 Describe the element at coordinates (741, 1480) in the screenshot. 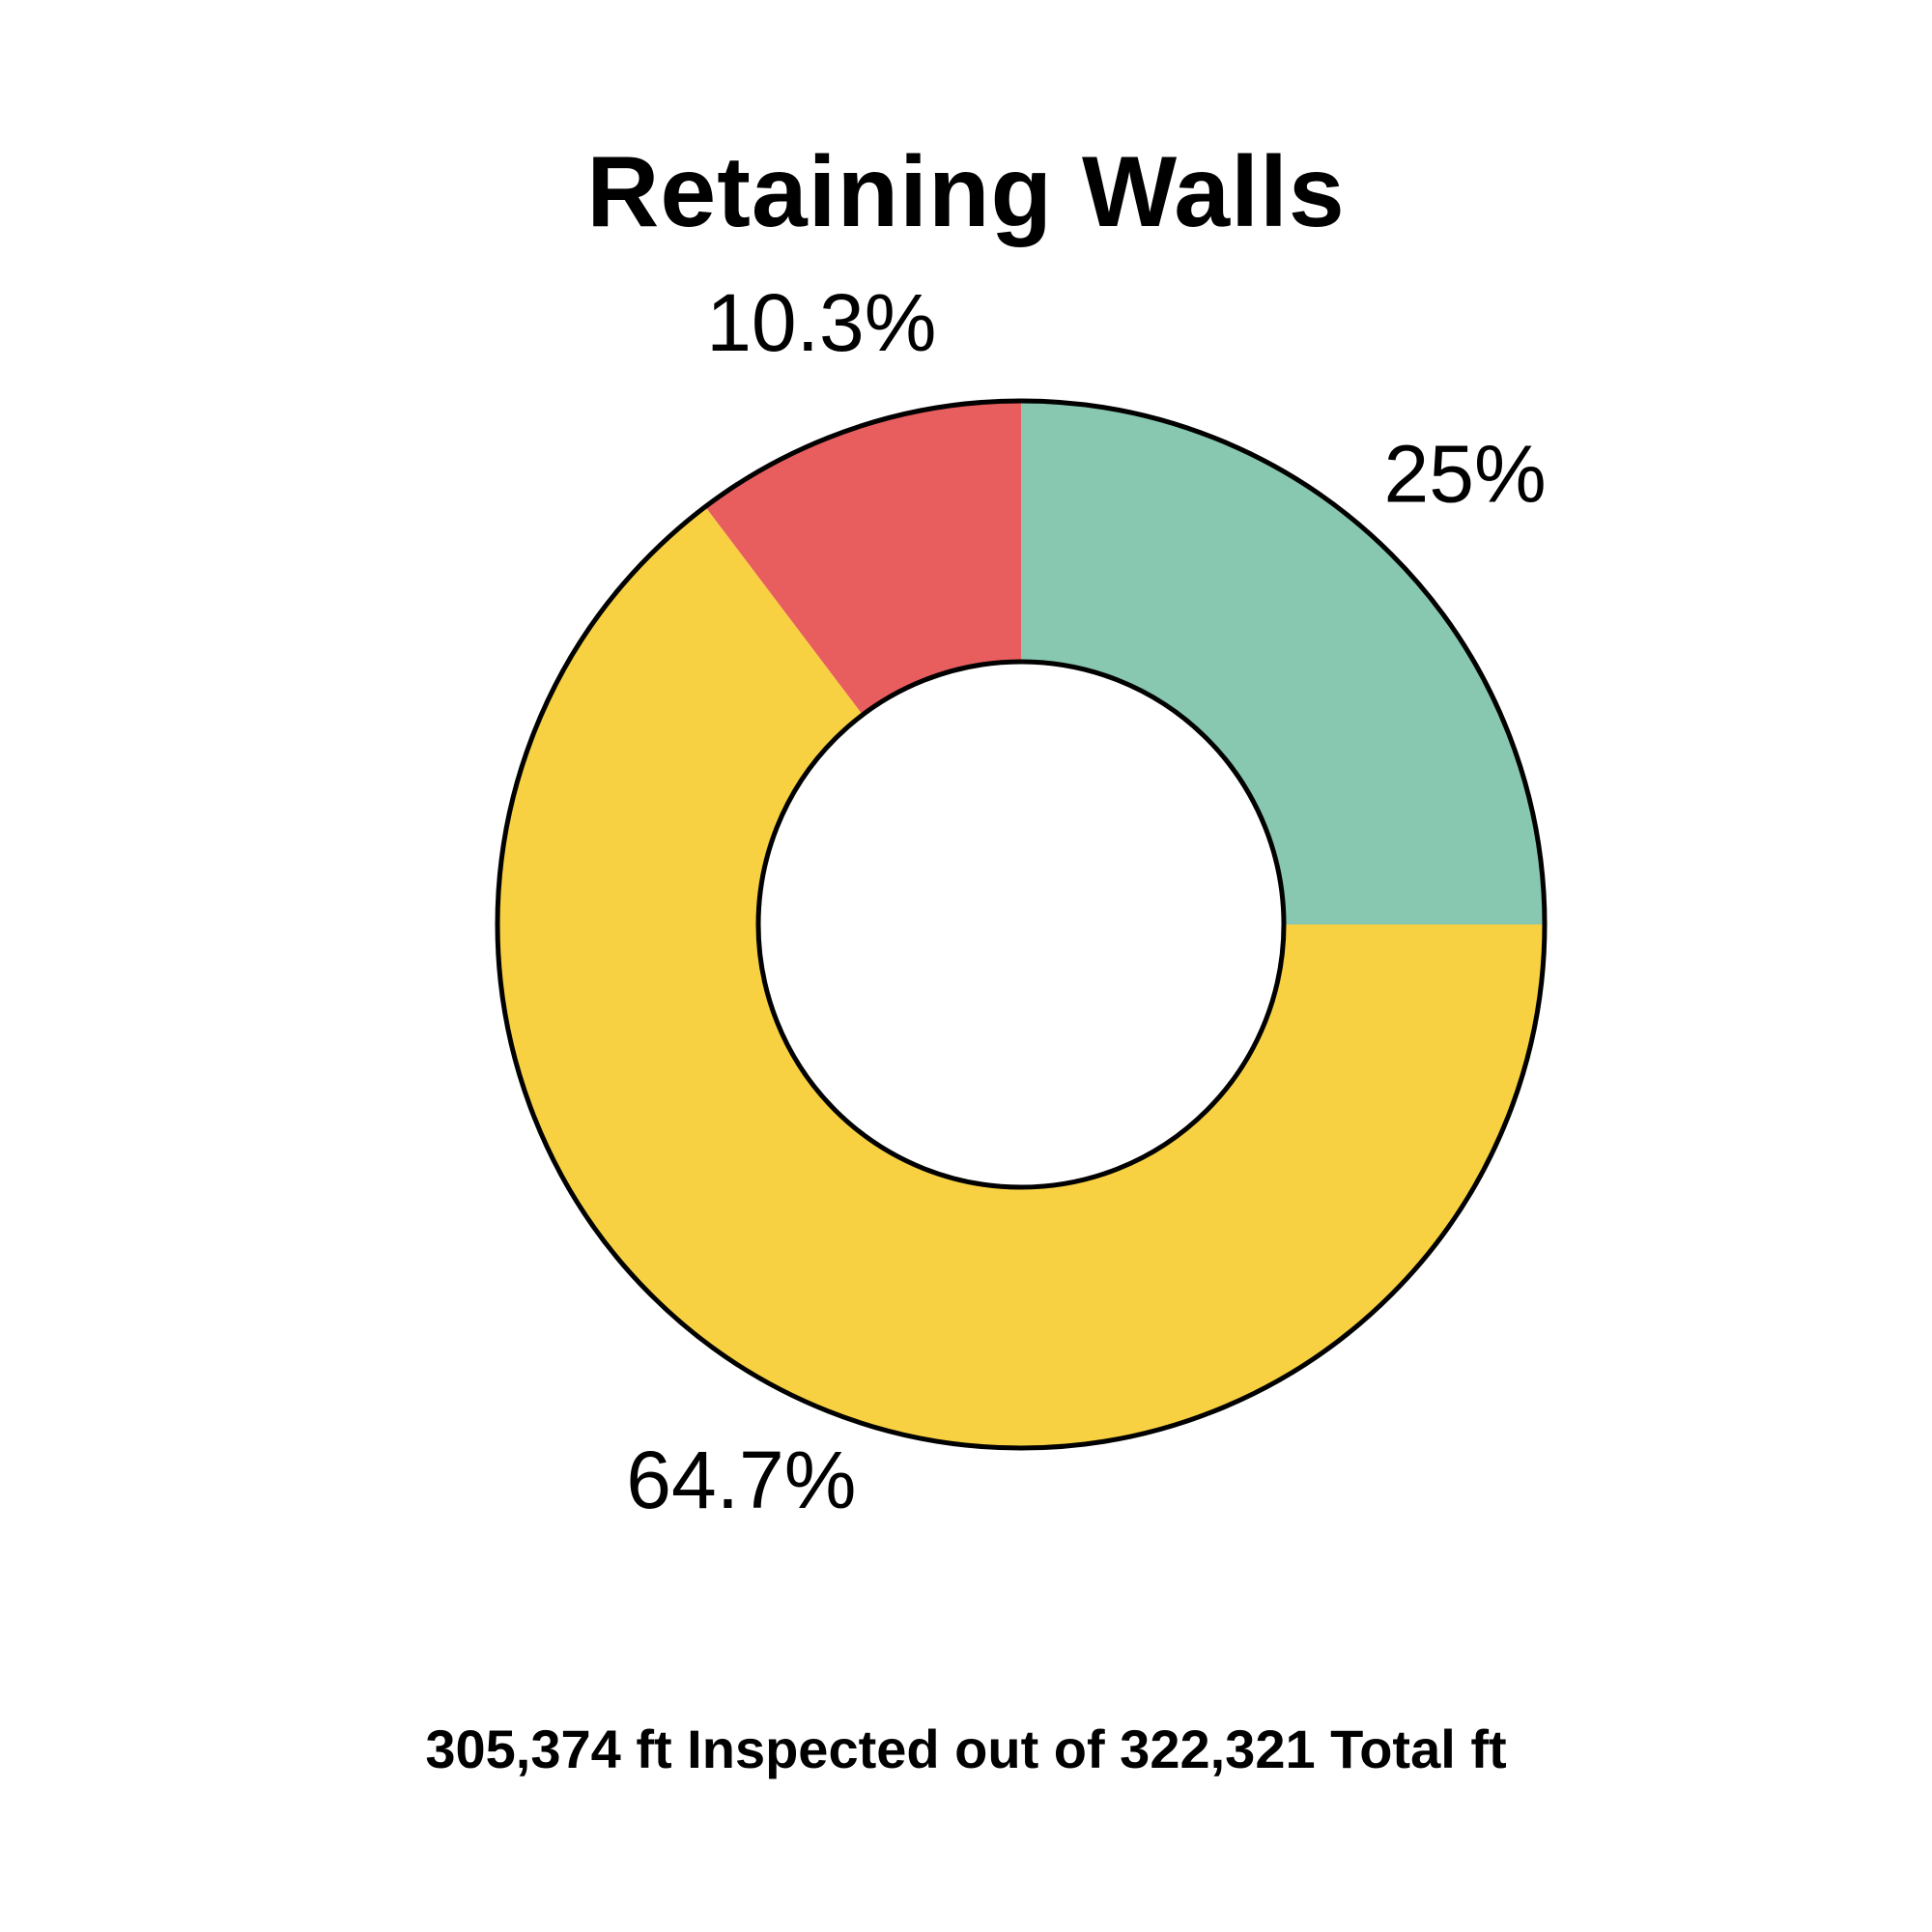

I see `slice-label-1: 64.7%` at that location.